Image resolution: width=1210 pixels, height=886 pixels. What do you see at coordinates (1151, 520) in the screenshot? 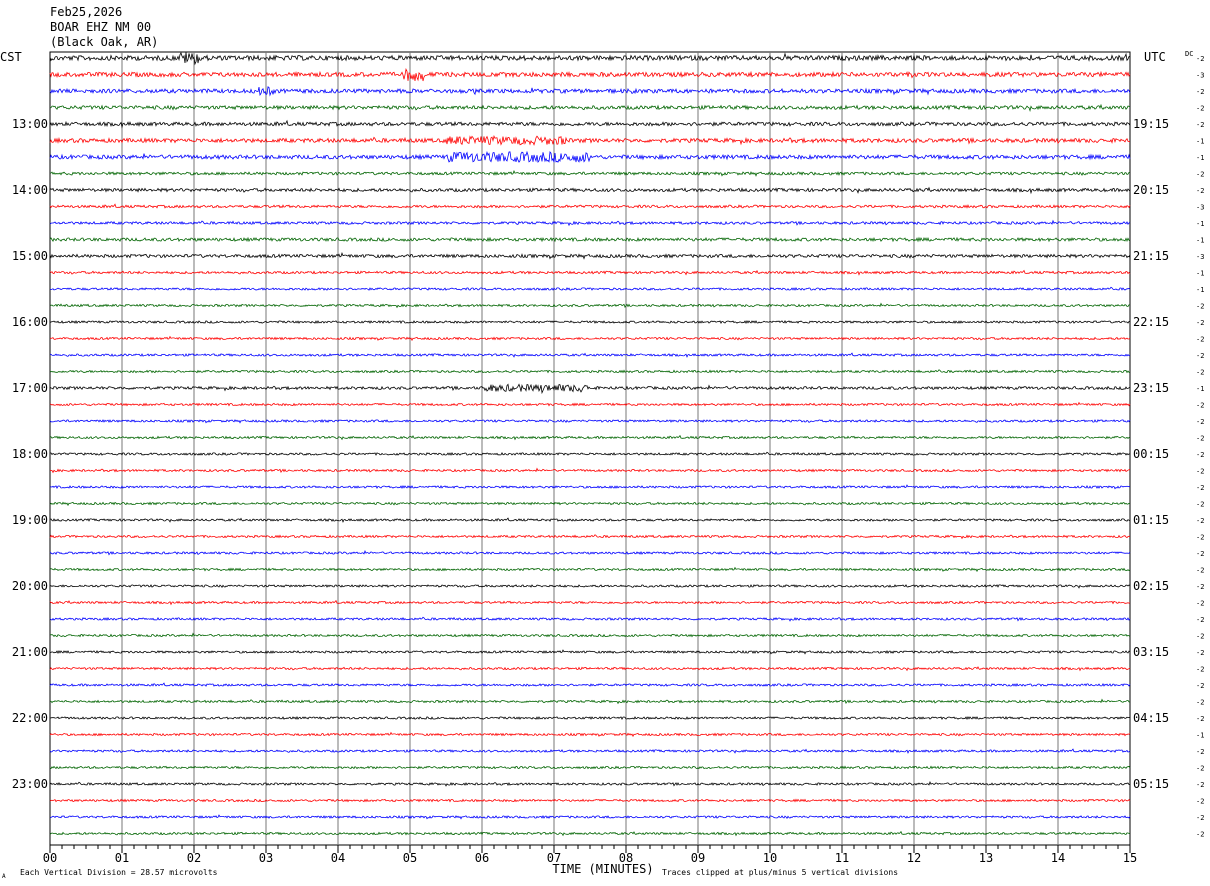
I see `right-hour-label: 01:15` at bounding box center [1151, 520].